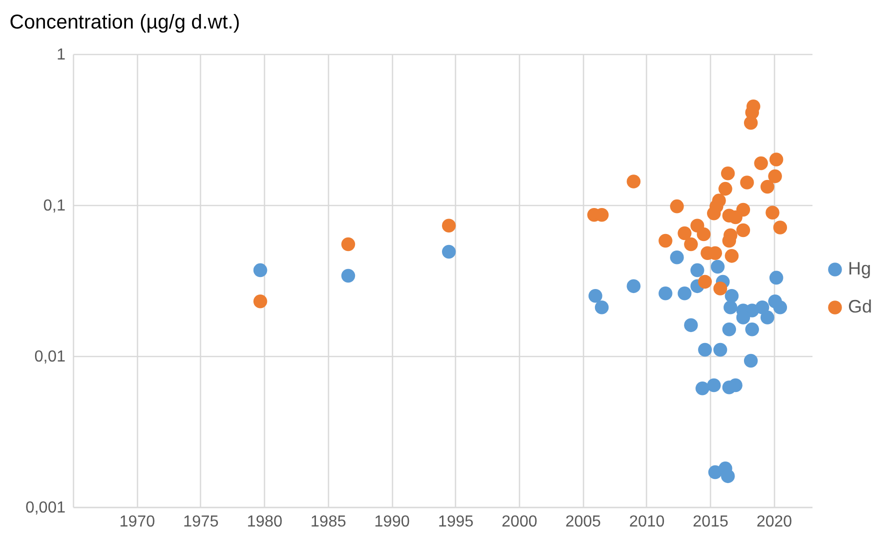  I want to click on y-tick-label: 0,1, so click(54, 206).